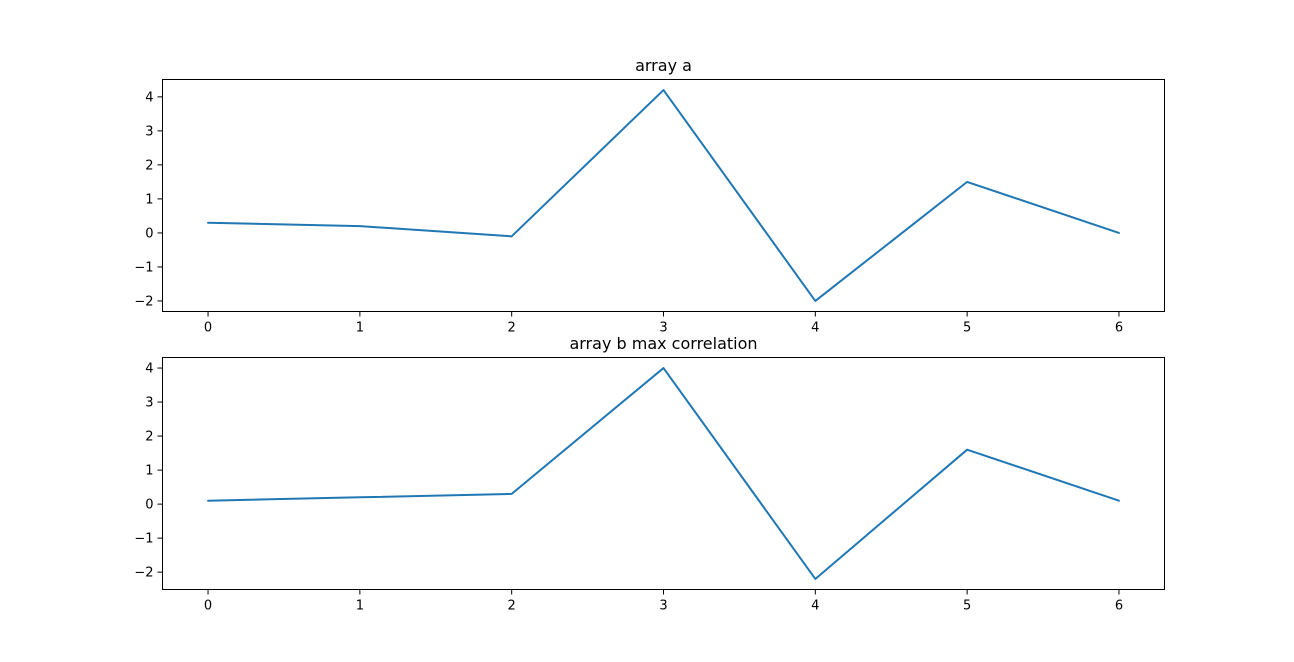 The width and height of the screenshot is (1294, 662). I want to click on chart-title: array a, so click(663, 65).